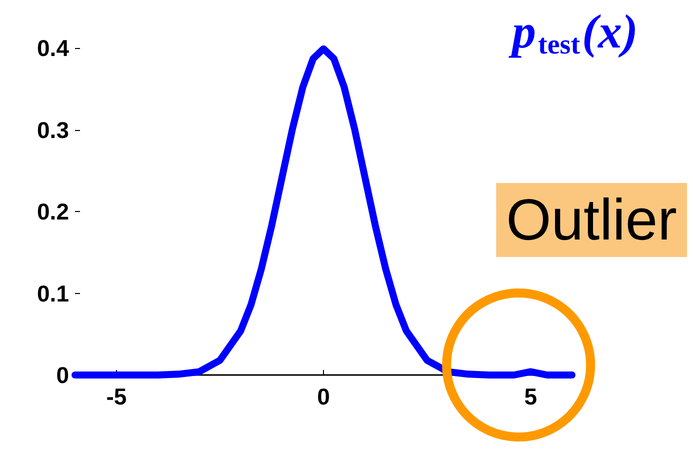  What do you see at coordinates (53, 211) in the screenshot?
I see `y-tick-label: 0.2` at bounding box center [53, 211].